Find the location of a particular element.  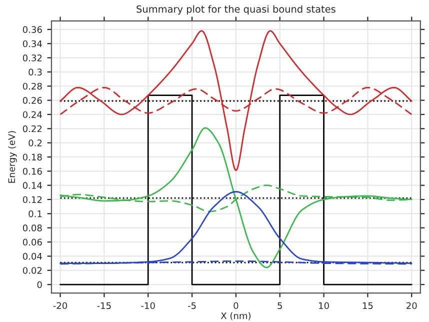

y-tick-label: 0.2 is located at coordinates (35, 143).